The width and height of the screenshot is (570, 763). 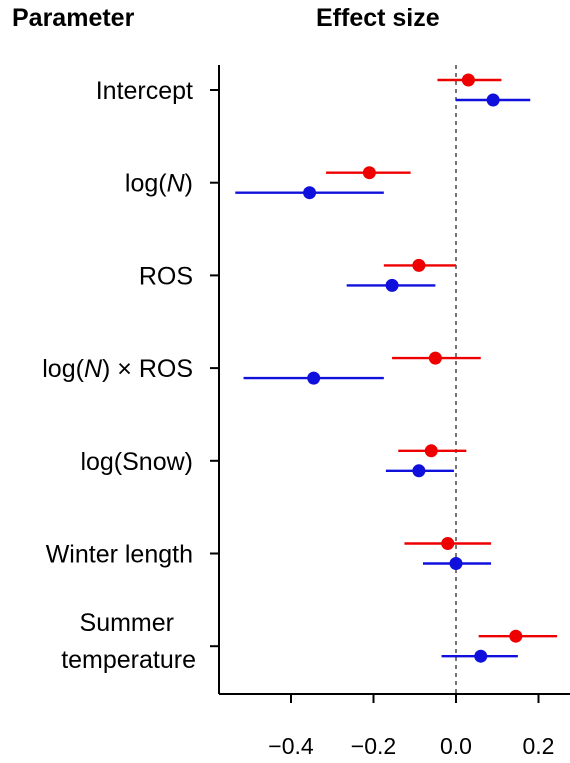 I want to click on category-label: Summer, so click(x=127, y=623).